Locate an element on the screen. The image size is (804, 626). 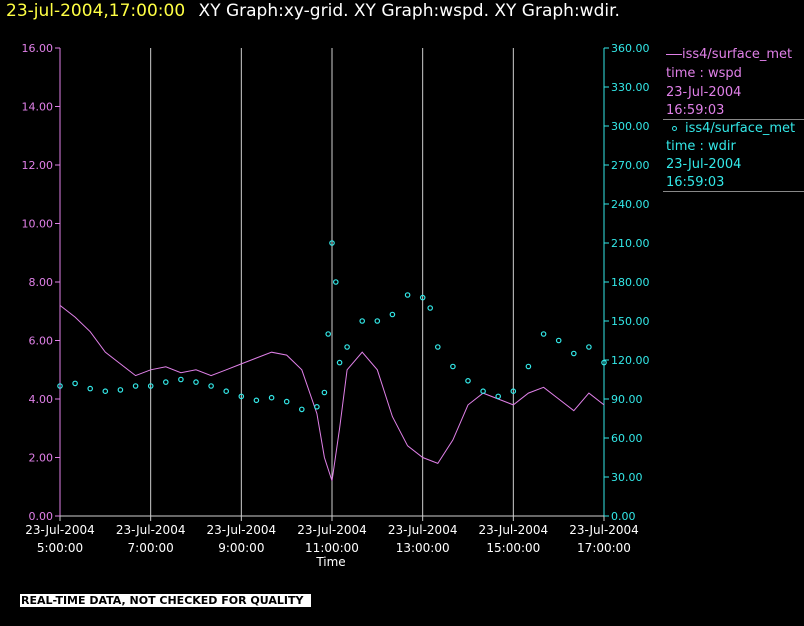
y-left-tick-label: 2.00 is located at coordinates (41, 458).